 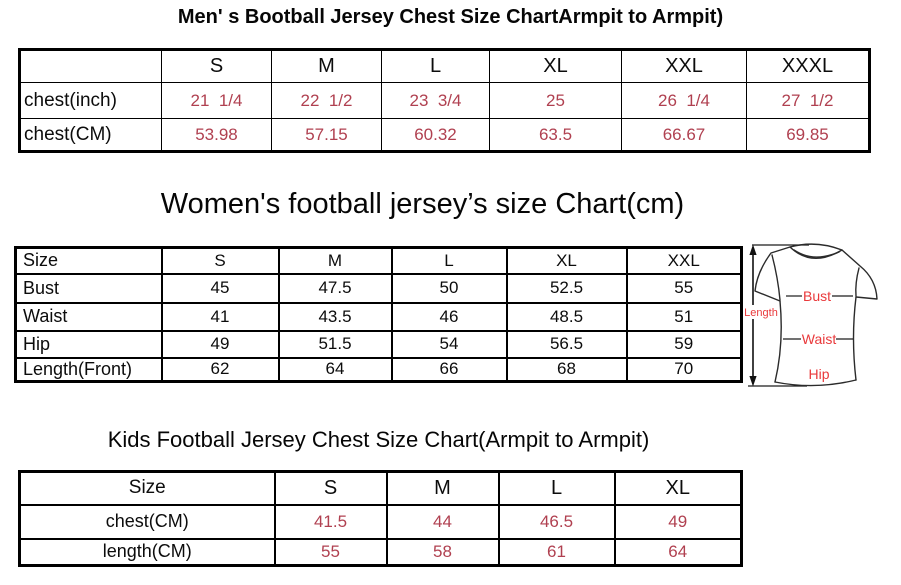 I want to click on header-cell: XXXL, so click(x=808, y=66).